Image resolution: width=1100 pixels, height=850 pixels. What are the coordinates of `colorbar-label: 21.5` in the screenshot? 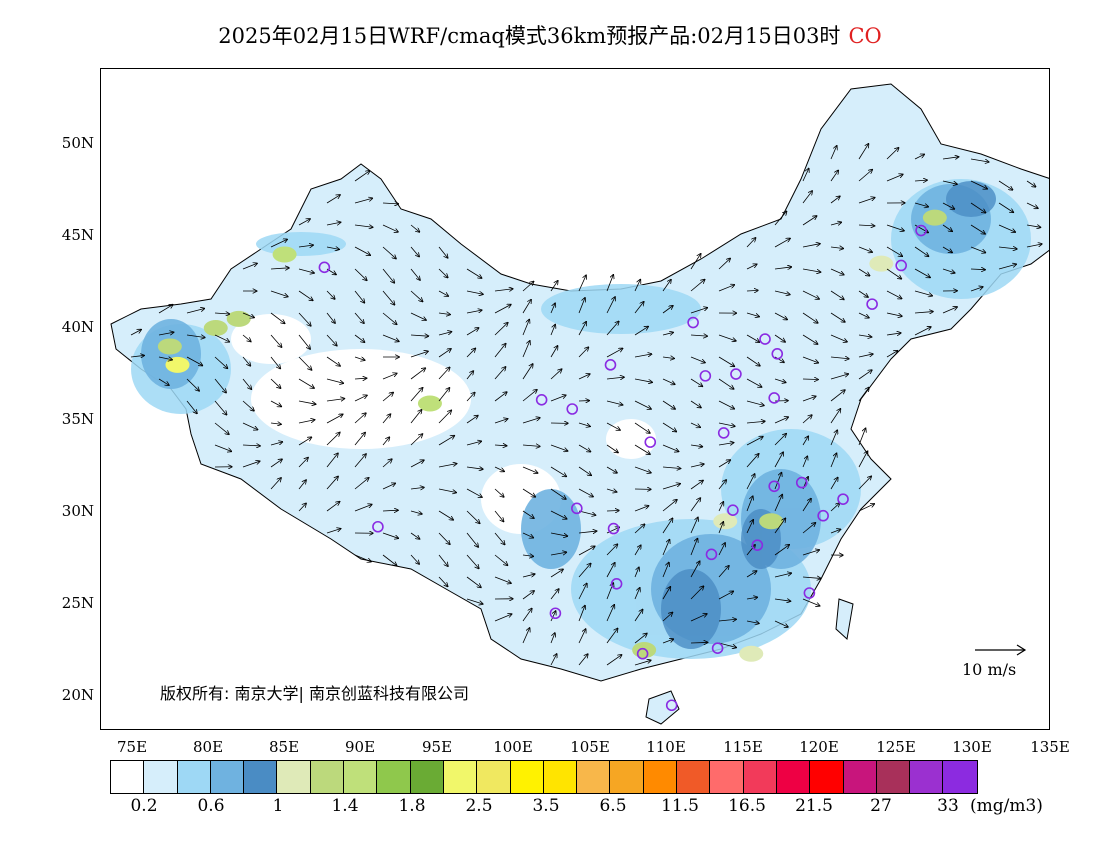 It's located at (814, 806).